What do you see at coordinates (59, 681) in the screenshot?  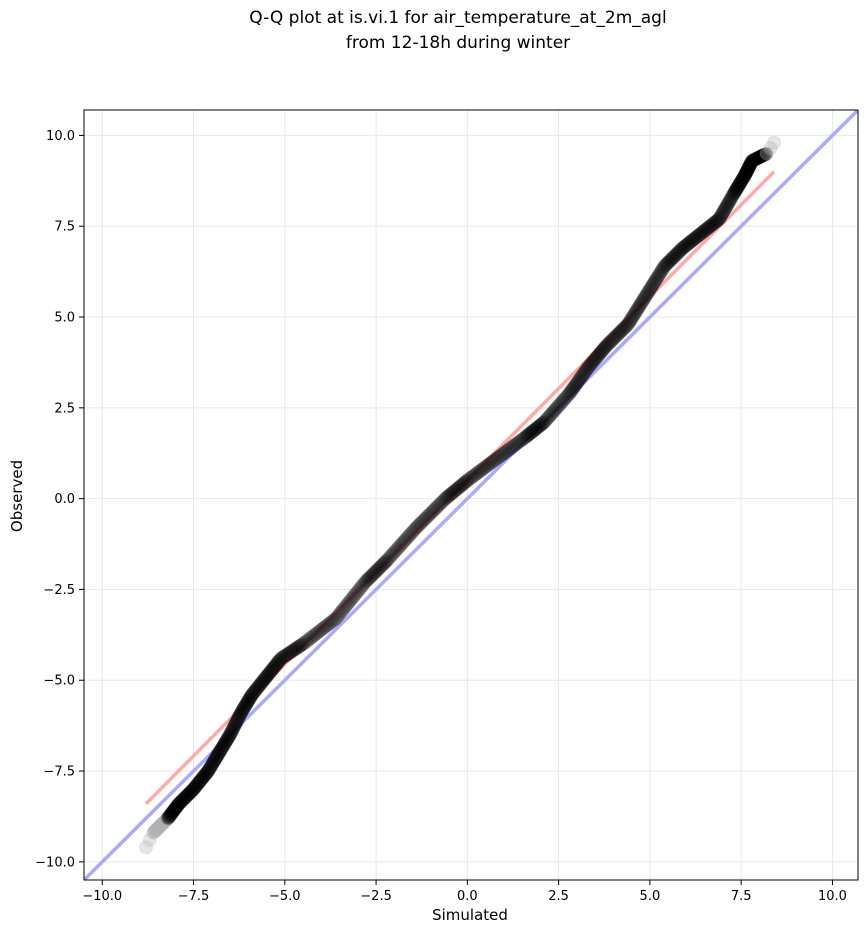 I see `y-tick-label: −5.0` at bounding box center [59, 681].